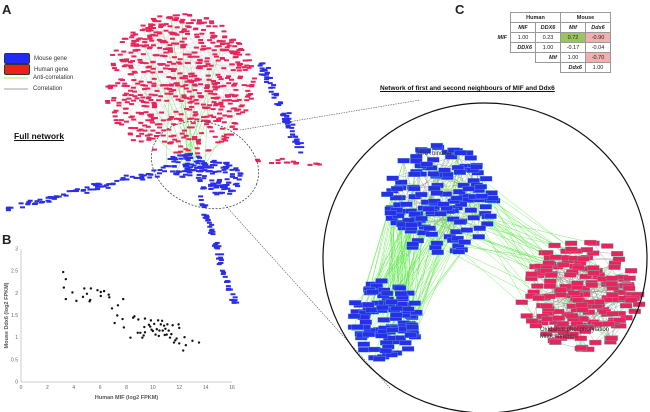 The width and height of the screenshot is (650, 412). What do you see at coordinates (126, 398) in the screenshot?
I see `x-axis-label: Human MIF (log2 FPKM)` at bounding box center [126, 398].